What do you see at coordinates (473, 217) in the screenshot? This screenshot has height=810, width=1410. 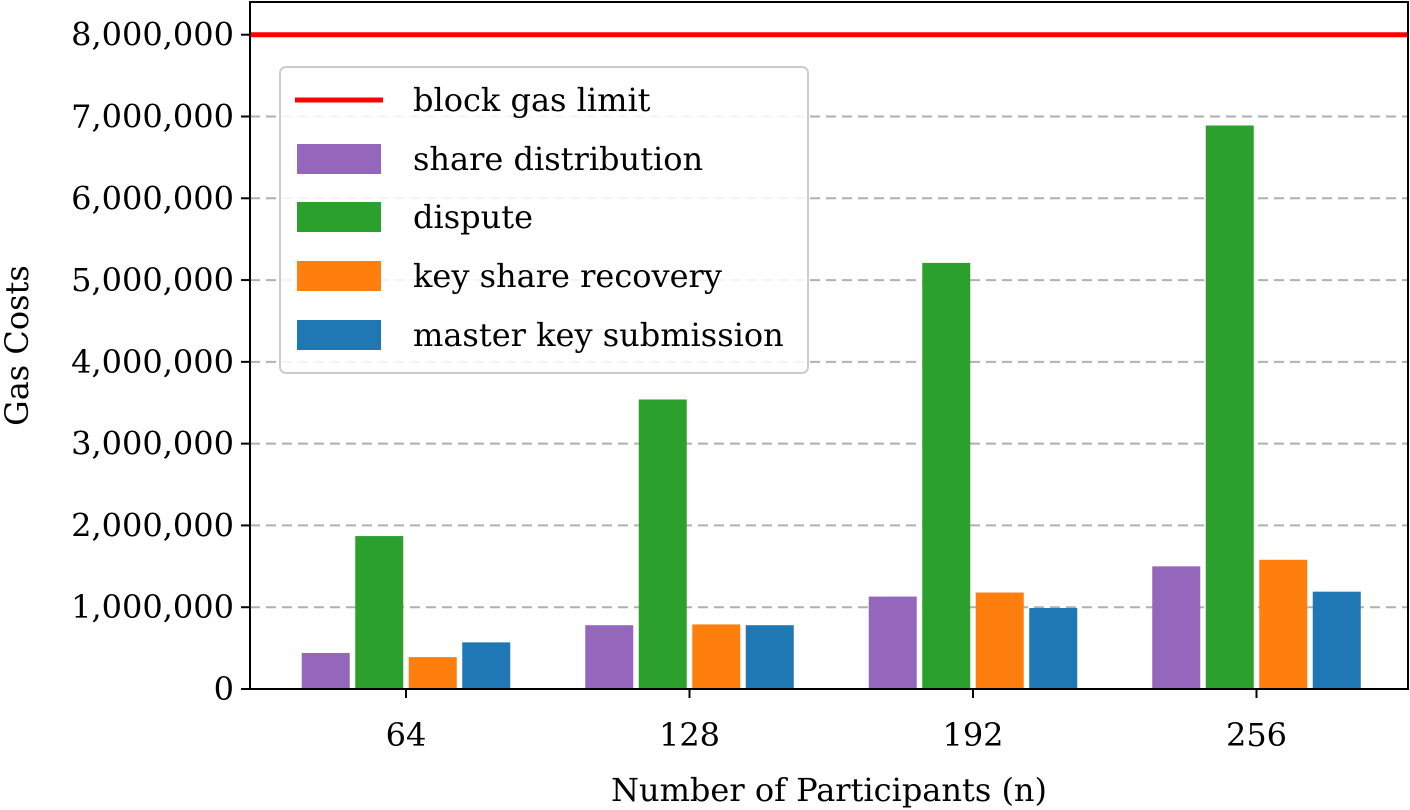 I see `legend-label: dispute` at bounding box center [473, 217].